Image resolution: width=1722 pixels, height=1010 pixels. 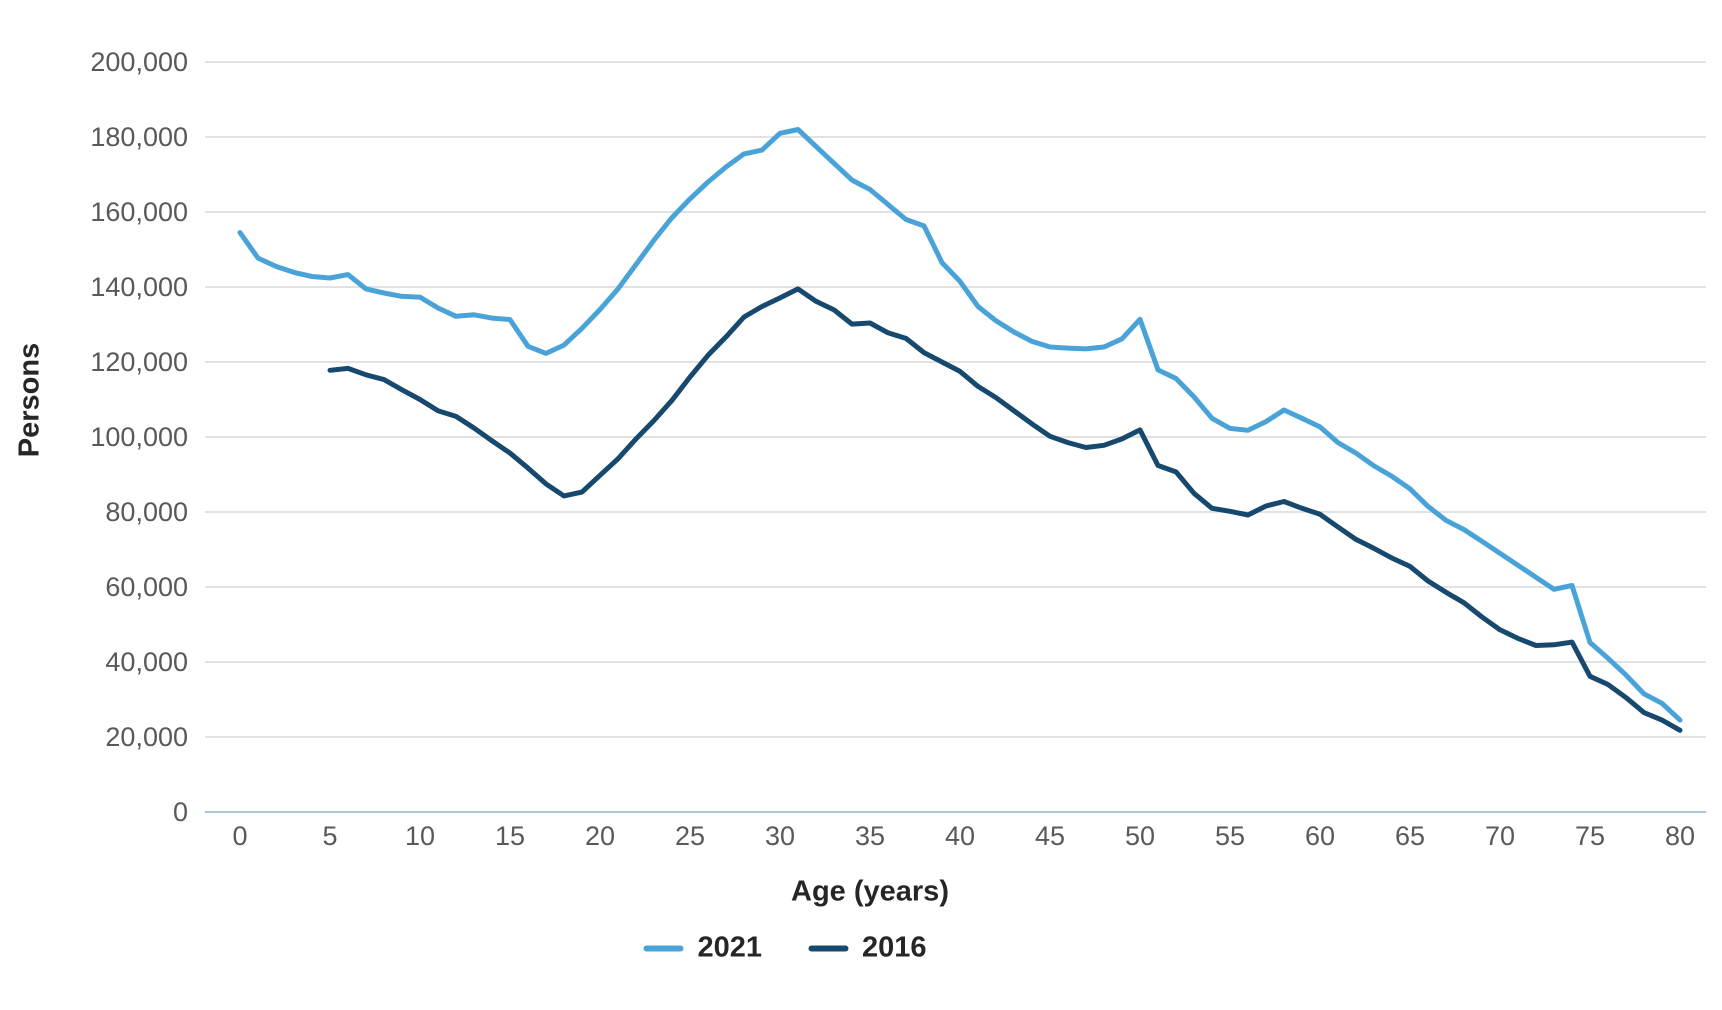 What do you see at coordinates (146, 587) in the screenshot?
I see `y-tick-label: 60,000` at bounding box center [146, 587].